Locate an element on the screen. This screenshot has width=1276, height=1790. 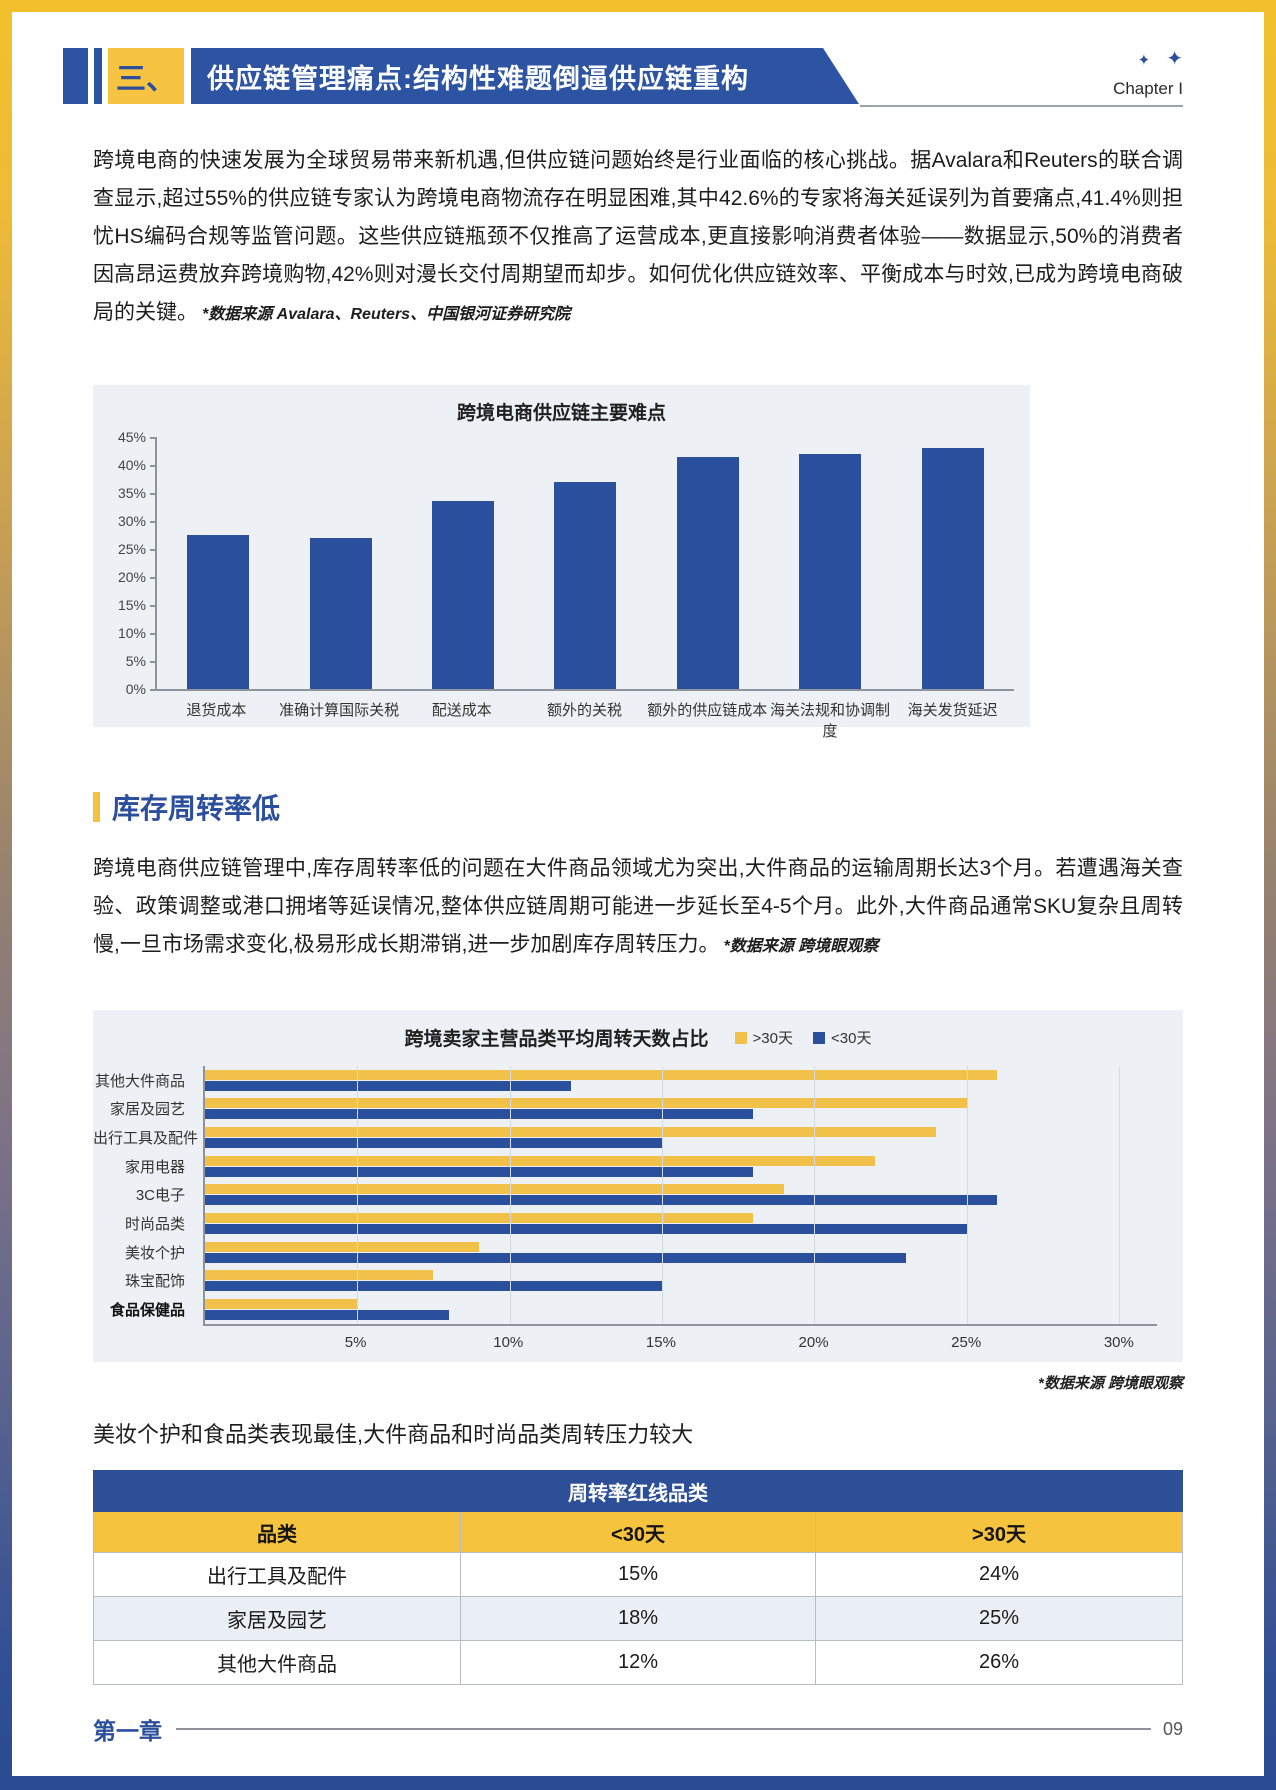
chart1-x-label: 海关发货延迟 is located at coordinates (952, 710).